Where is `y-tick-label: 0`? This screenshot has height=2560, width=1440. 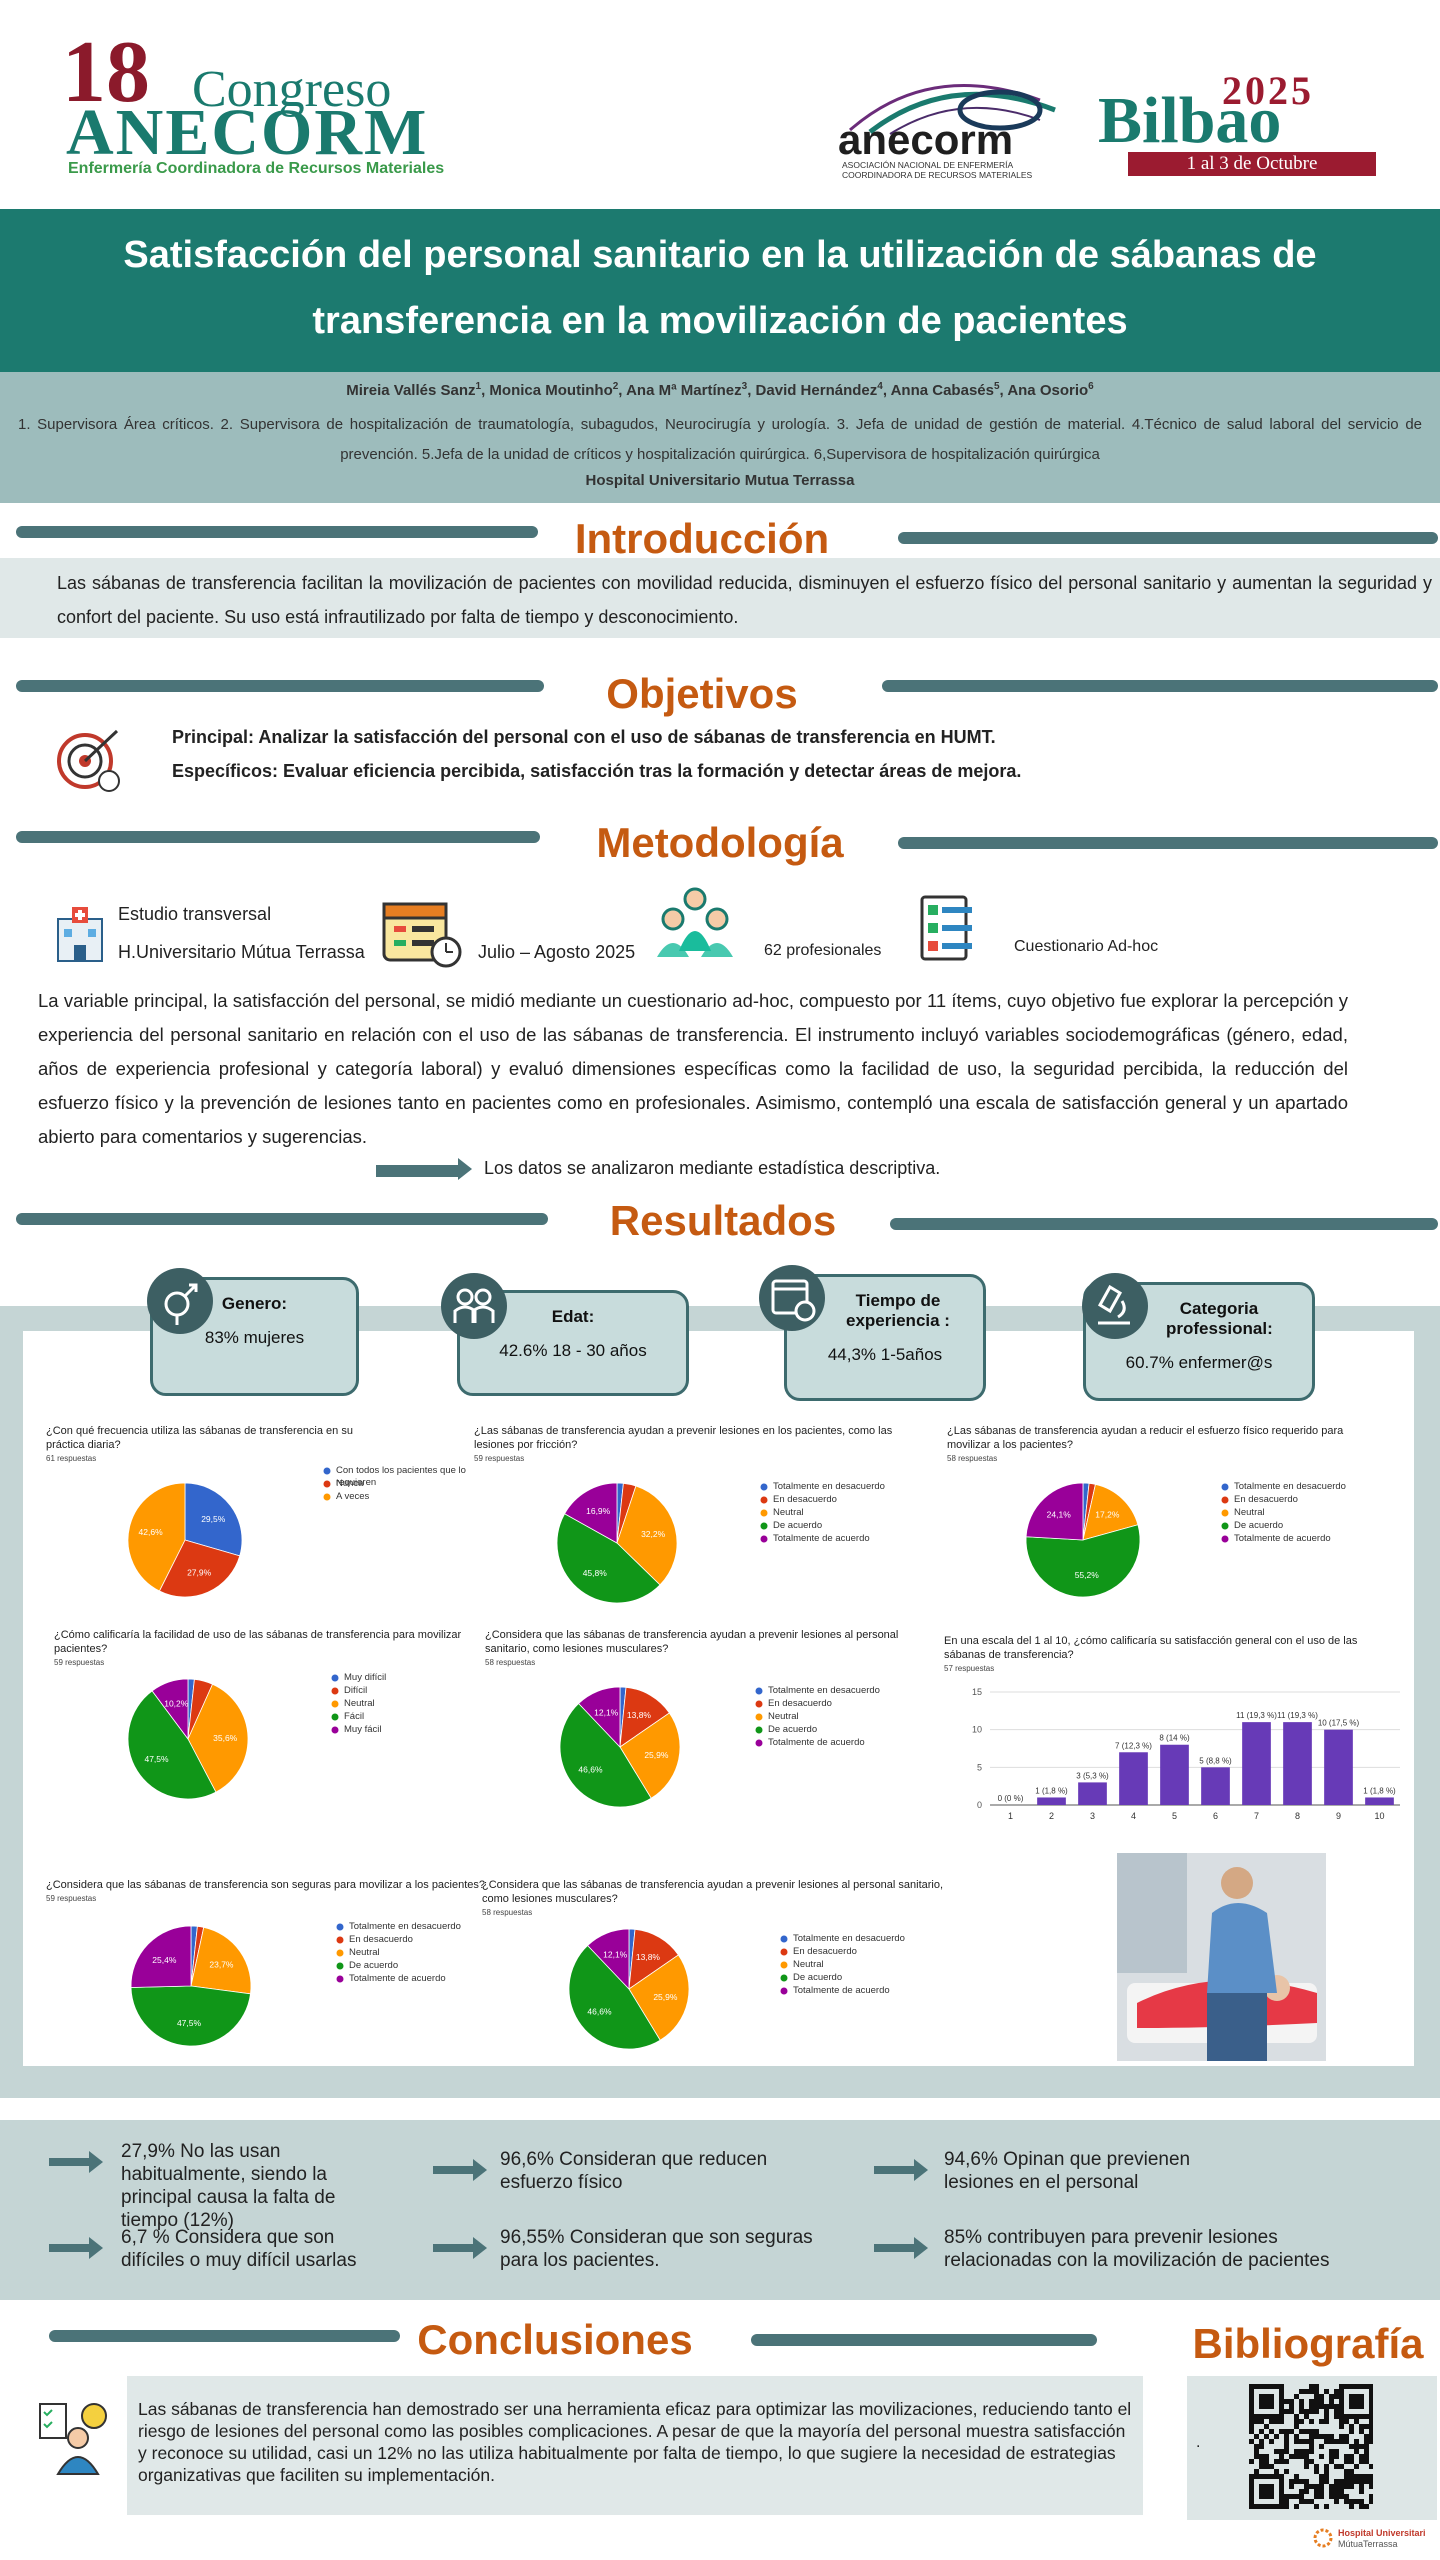 y-tick-label: 0 is located at coordinates (979, 1805).